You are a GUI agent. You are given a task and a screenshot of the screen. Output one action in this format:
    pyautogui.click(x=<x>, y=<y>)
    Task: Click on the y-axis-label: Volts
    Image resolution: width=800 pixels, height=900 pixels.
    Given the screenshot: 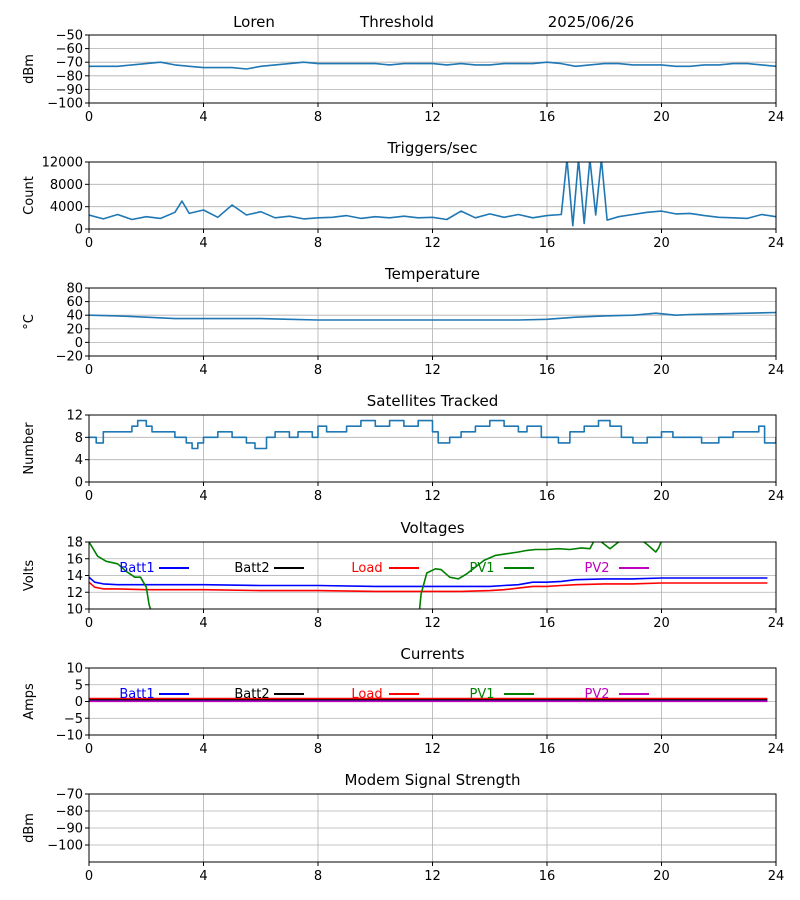 What is the action you would take?
    pyautogui.click(x=29, y=576)
    